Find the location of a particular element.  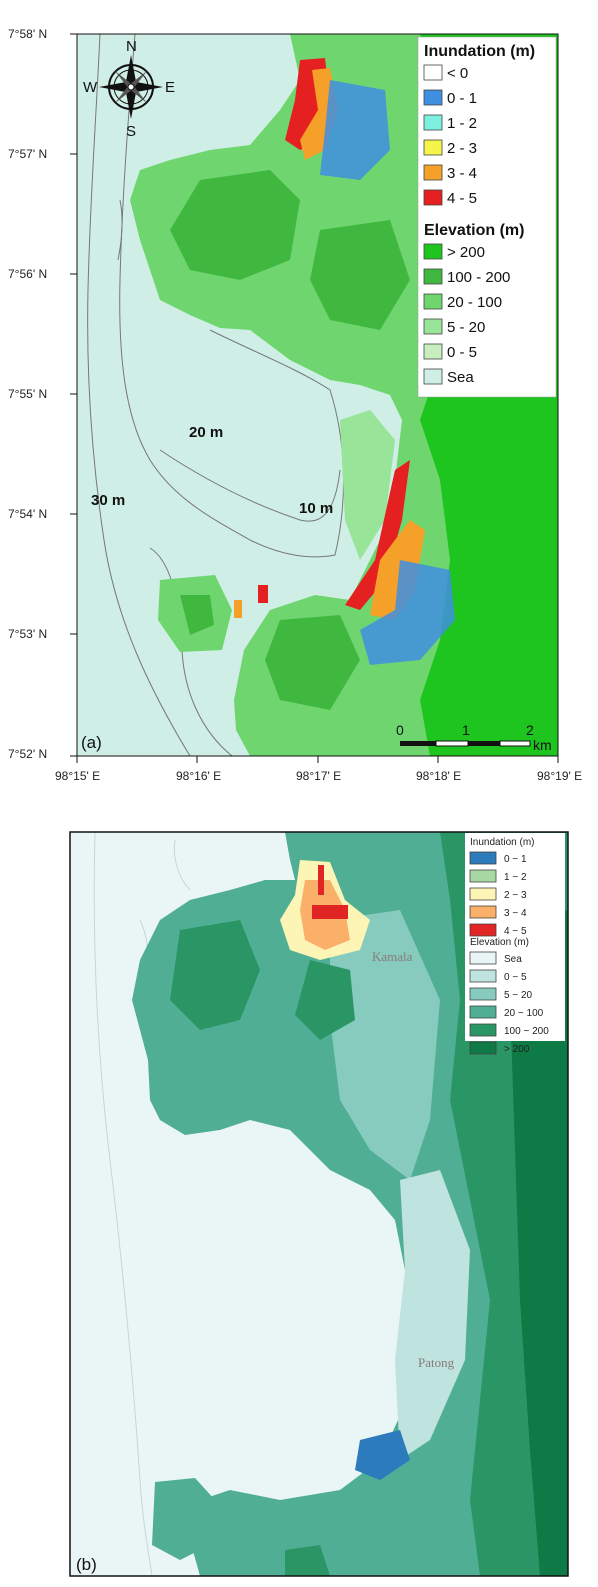

lat-tick: 7°52' N is located at coordinates (27, 754).